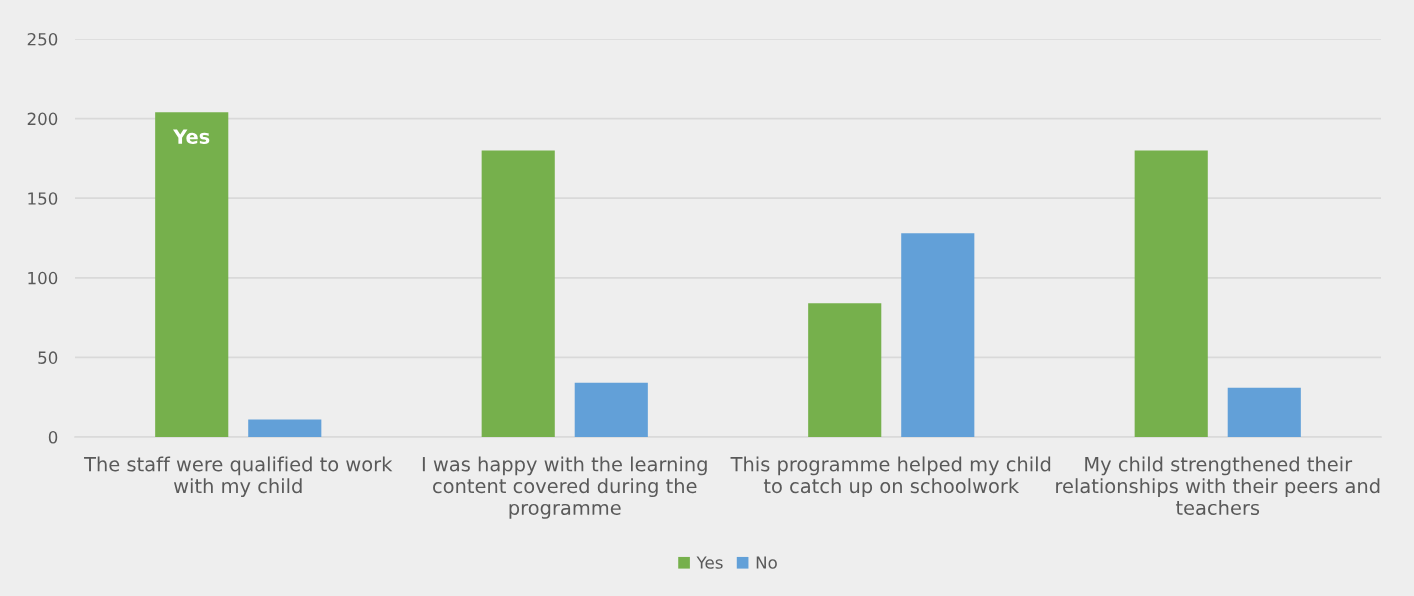  I want to click on y-tick-label: 200, so click(42, 119).